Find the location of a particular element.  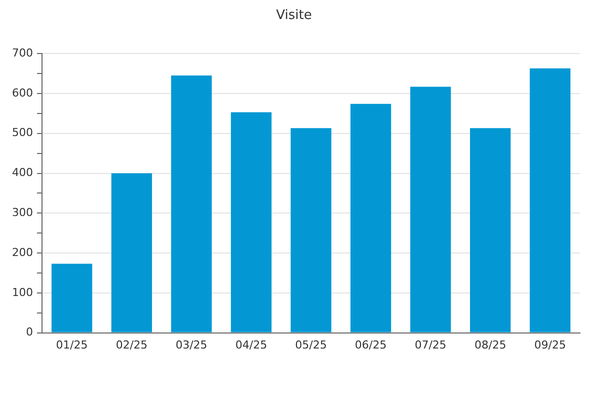

y-tick-label: 400 is located at coordinates (22, 173).